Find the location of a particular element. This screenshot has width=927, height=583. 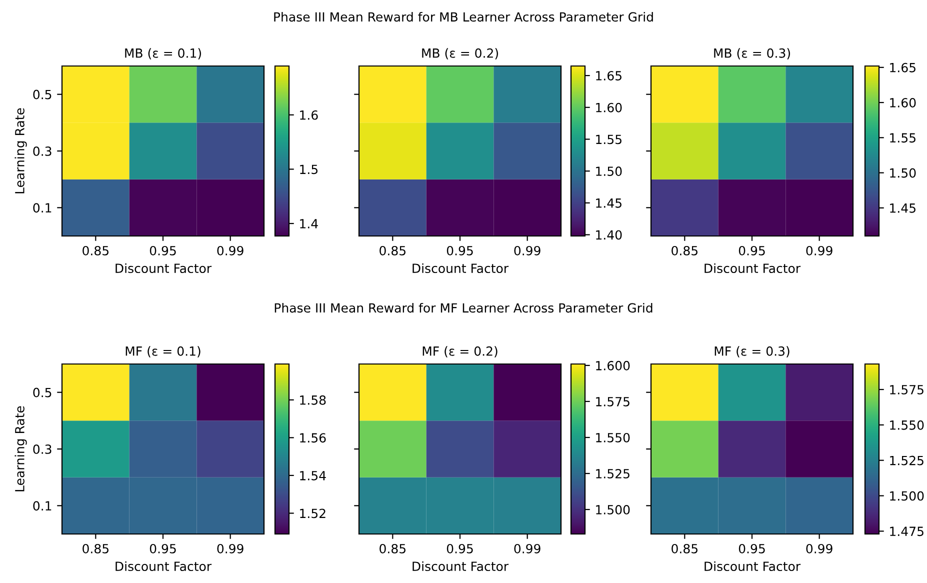

color-bar-label: 1.56 is located at coordinates (313, 438).